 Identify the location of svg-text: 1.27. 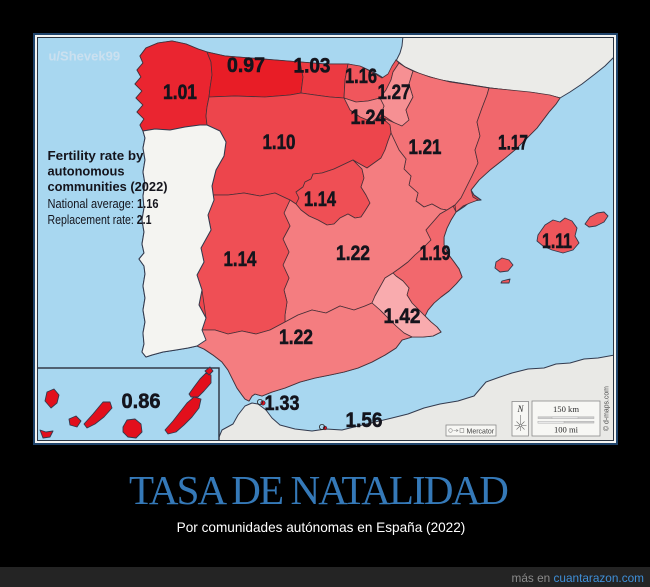
(394, 92).